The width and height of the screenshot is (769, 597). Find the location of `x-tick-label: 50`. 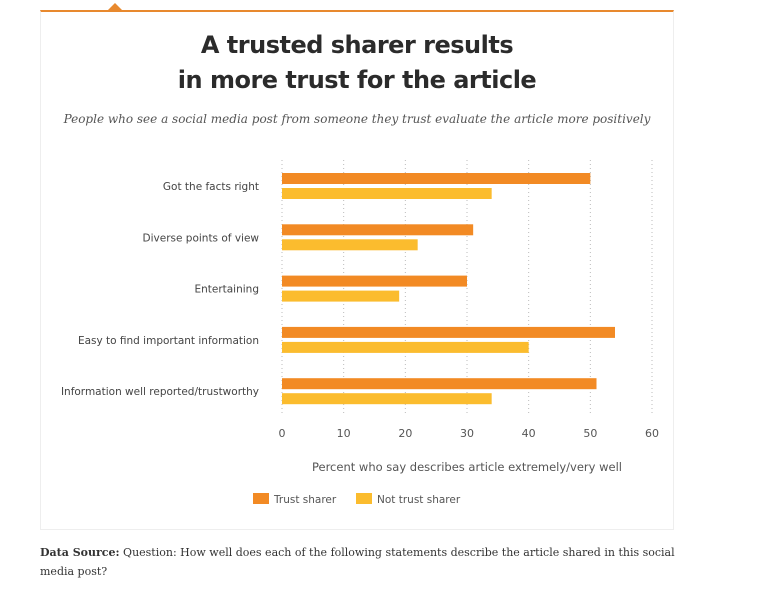

x-tick-label: 50 is located at coordinates (590, 433).